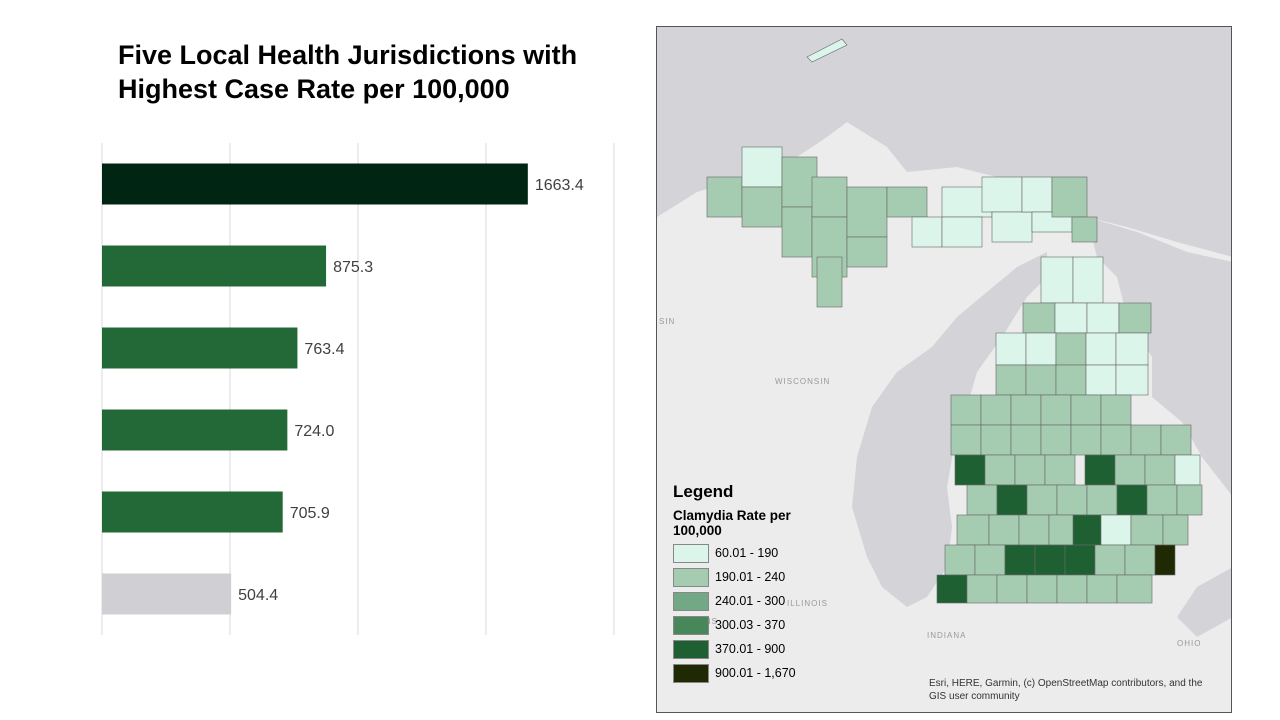  What do you see at coordinates (559, 185) in the screenshot?
I see `bar-value-label: 1663.4` at bounding box center [559, 185].